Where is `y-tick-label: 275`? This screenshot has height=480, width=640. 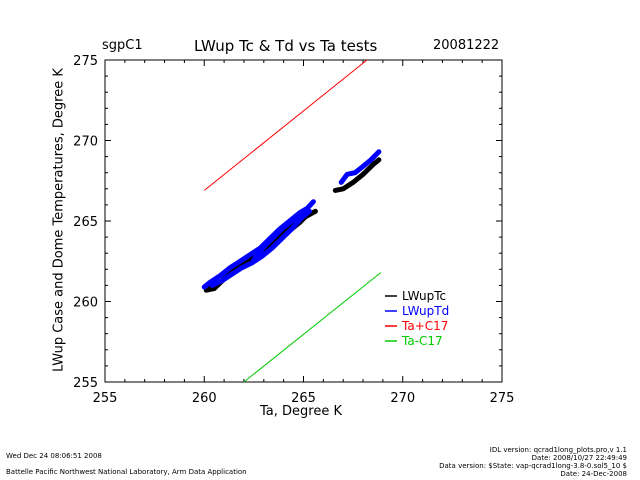 y-tick-label: 275 is located at coordinates (85, 61).